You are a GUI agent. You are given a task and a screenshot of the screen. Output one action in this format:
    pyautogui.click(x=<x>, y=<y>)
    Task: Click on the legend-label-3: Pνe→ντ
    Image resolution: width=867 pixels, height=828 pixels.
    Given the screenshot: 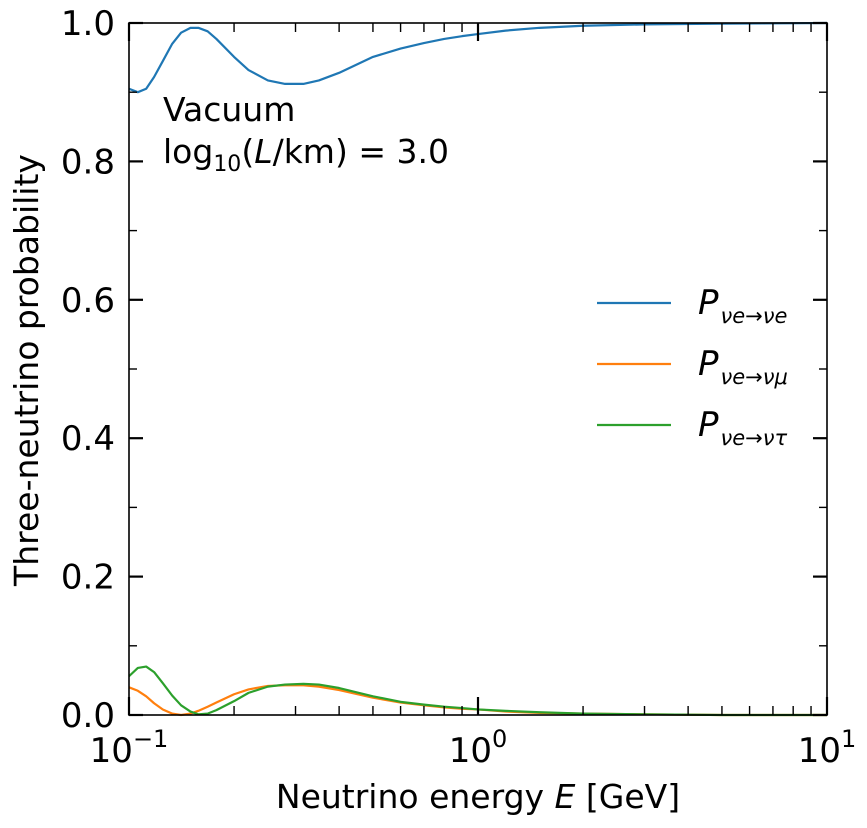 What is the action you would take?
    pyautogui.click(x=742, y=427)
    